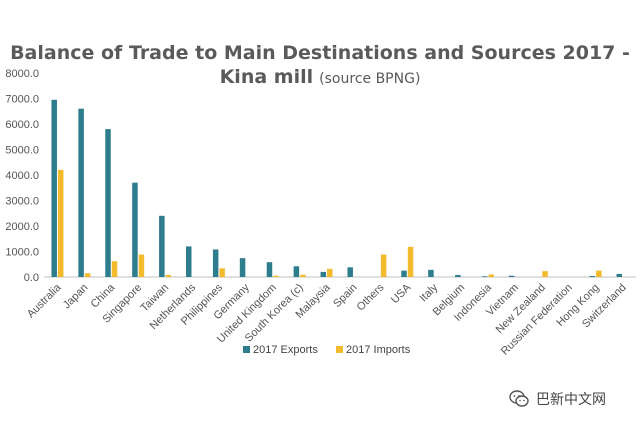 The width and height of the screenshot is (640, 426). I want to click on x-tick-label: USA, so click(401, 293).